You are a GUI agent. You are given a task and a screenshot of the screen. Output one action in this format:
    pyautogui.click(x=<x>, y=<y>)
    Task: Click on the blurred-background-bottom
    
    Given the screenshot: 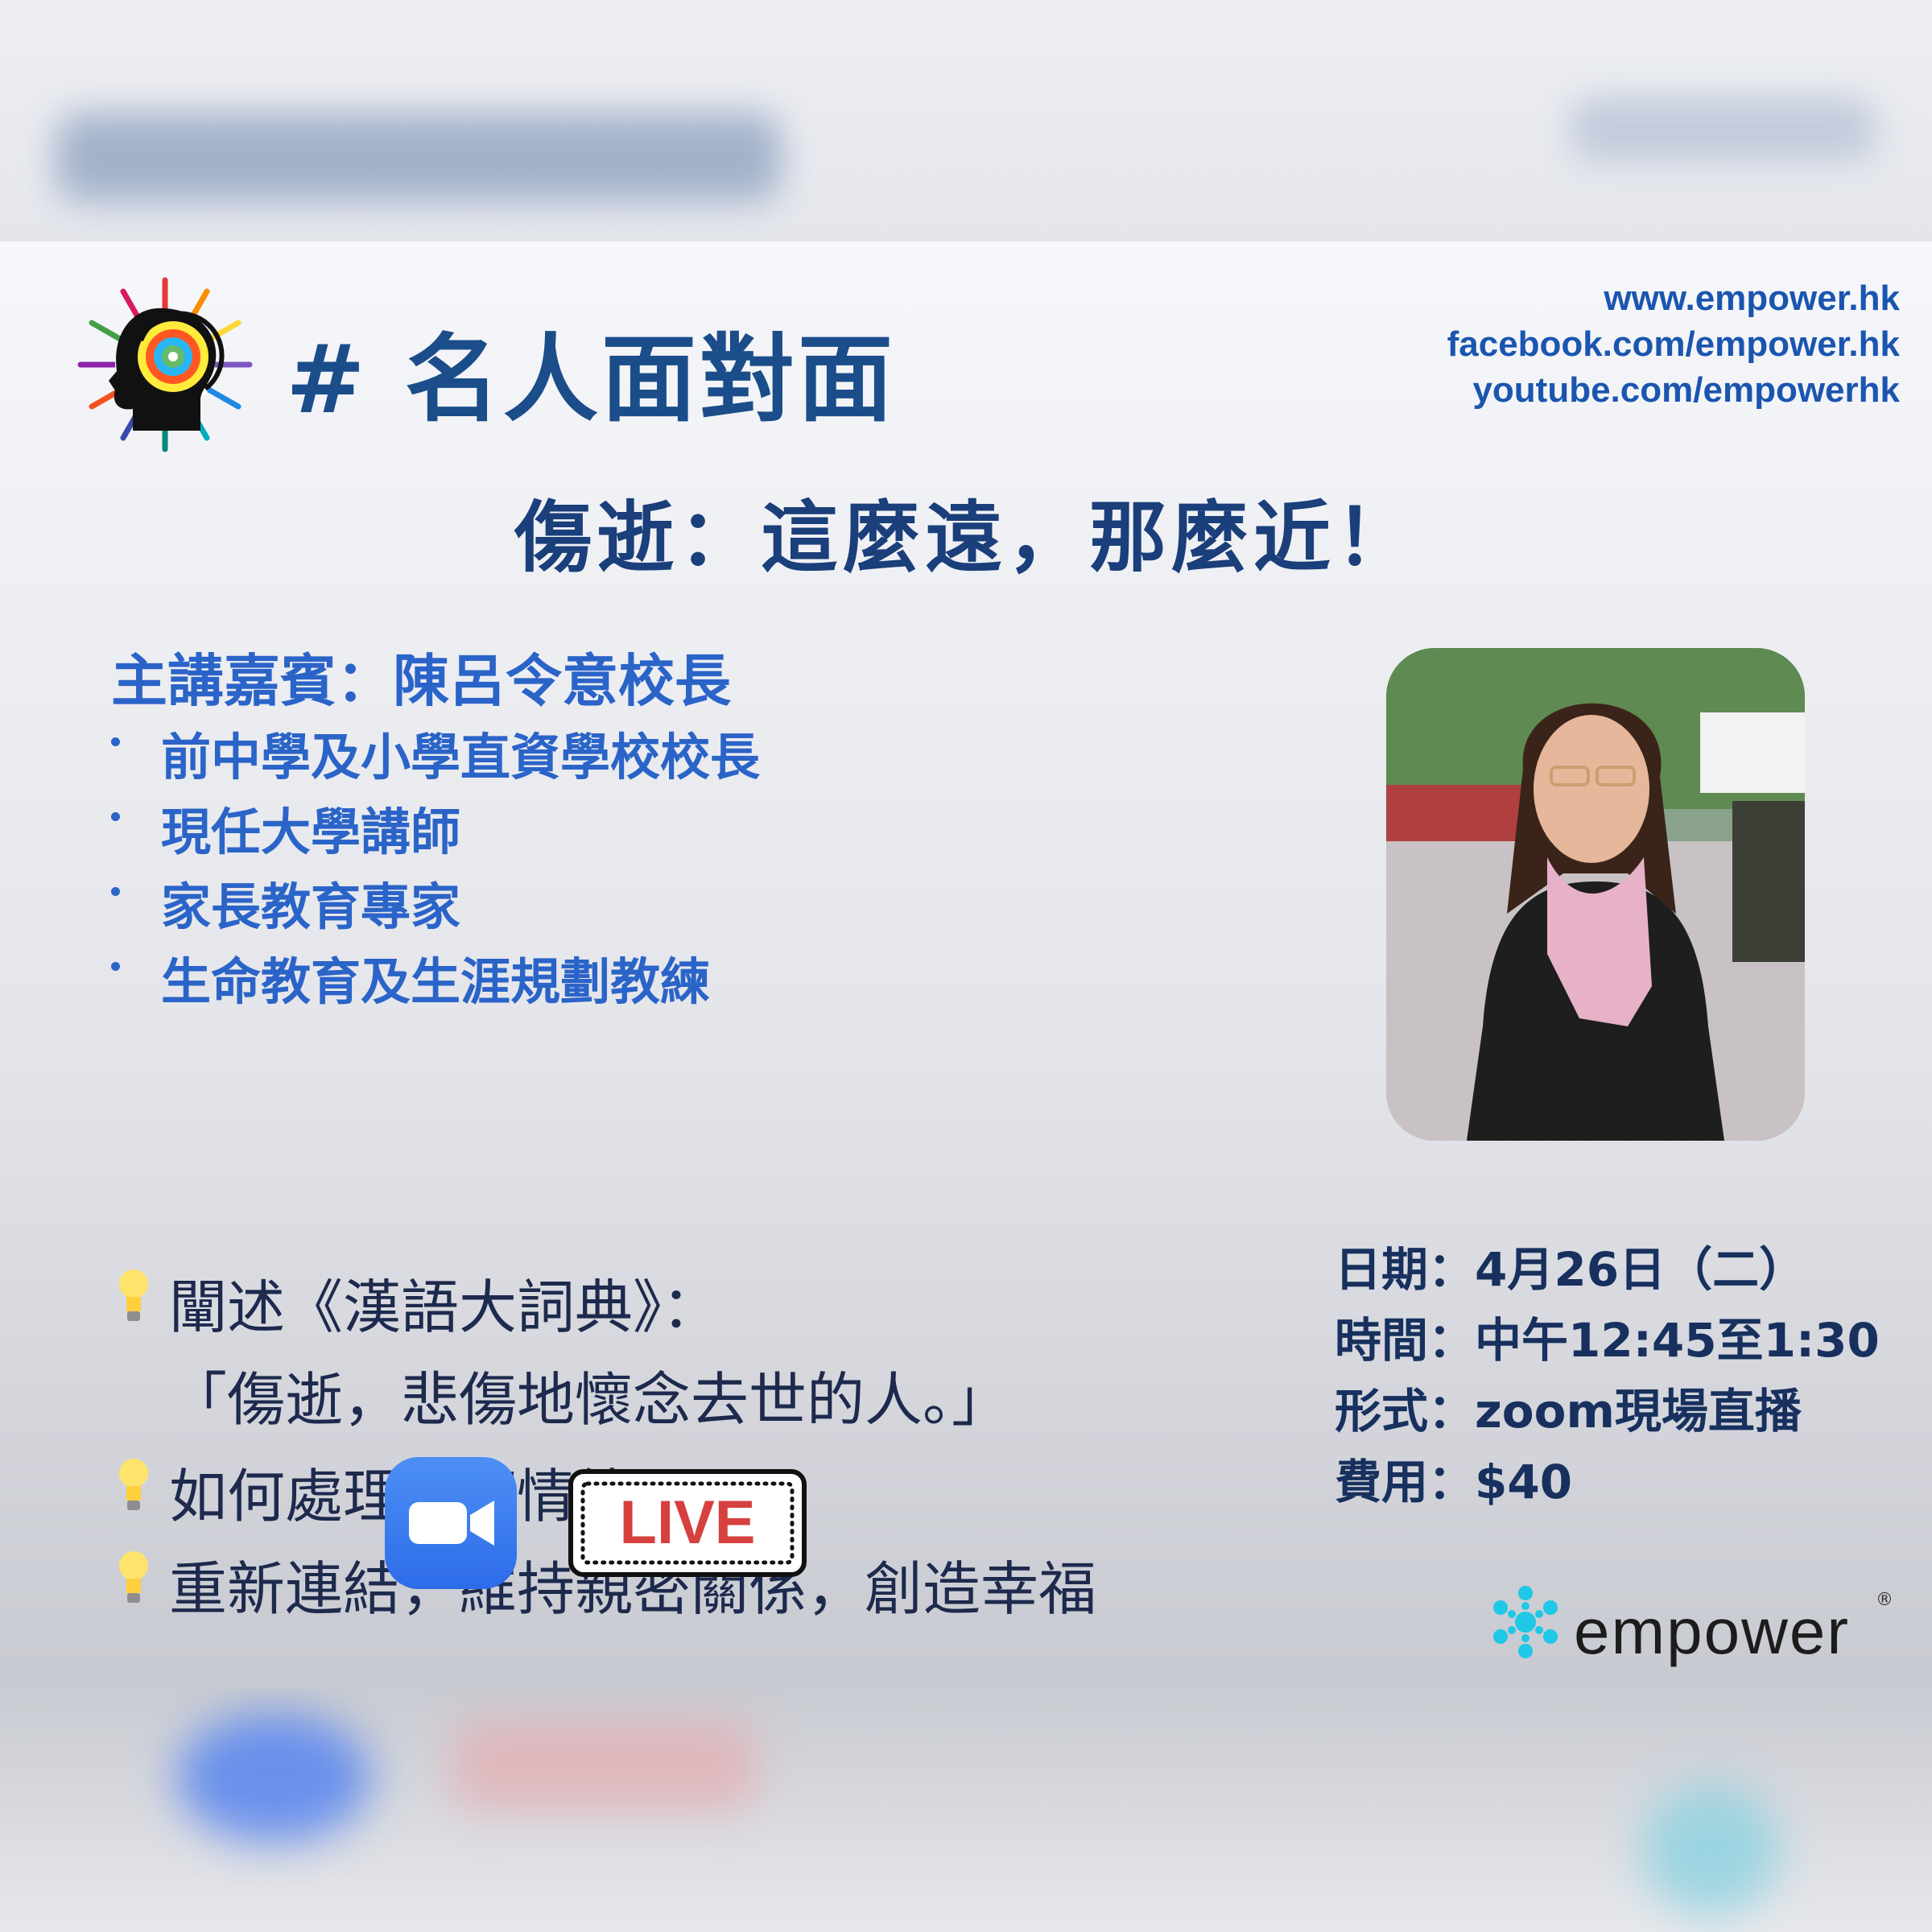 What is the action you would take?
    pyautogui.click(x=966, y=1810)
    